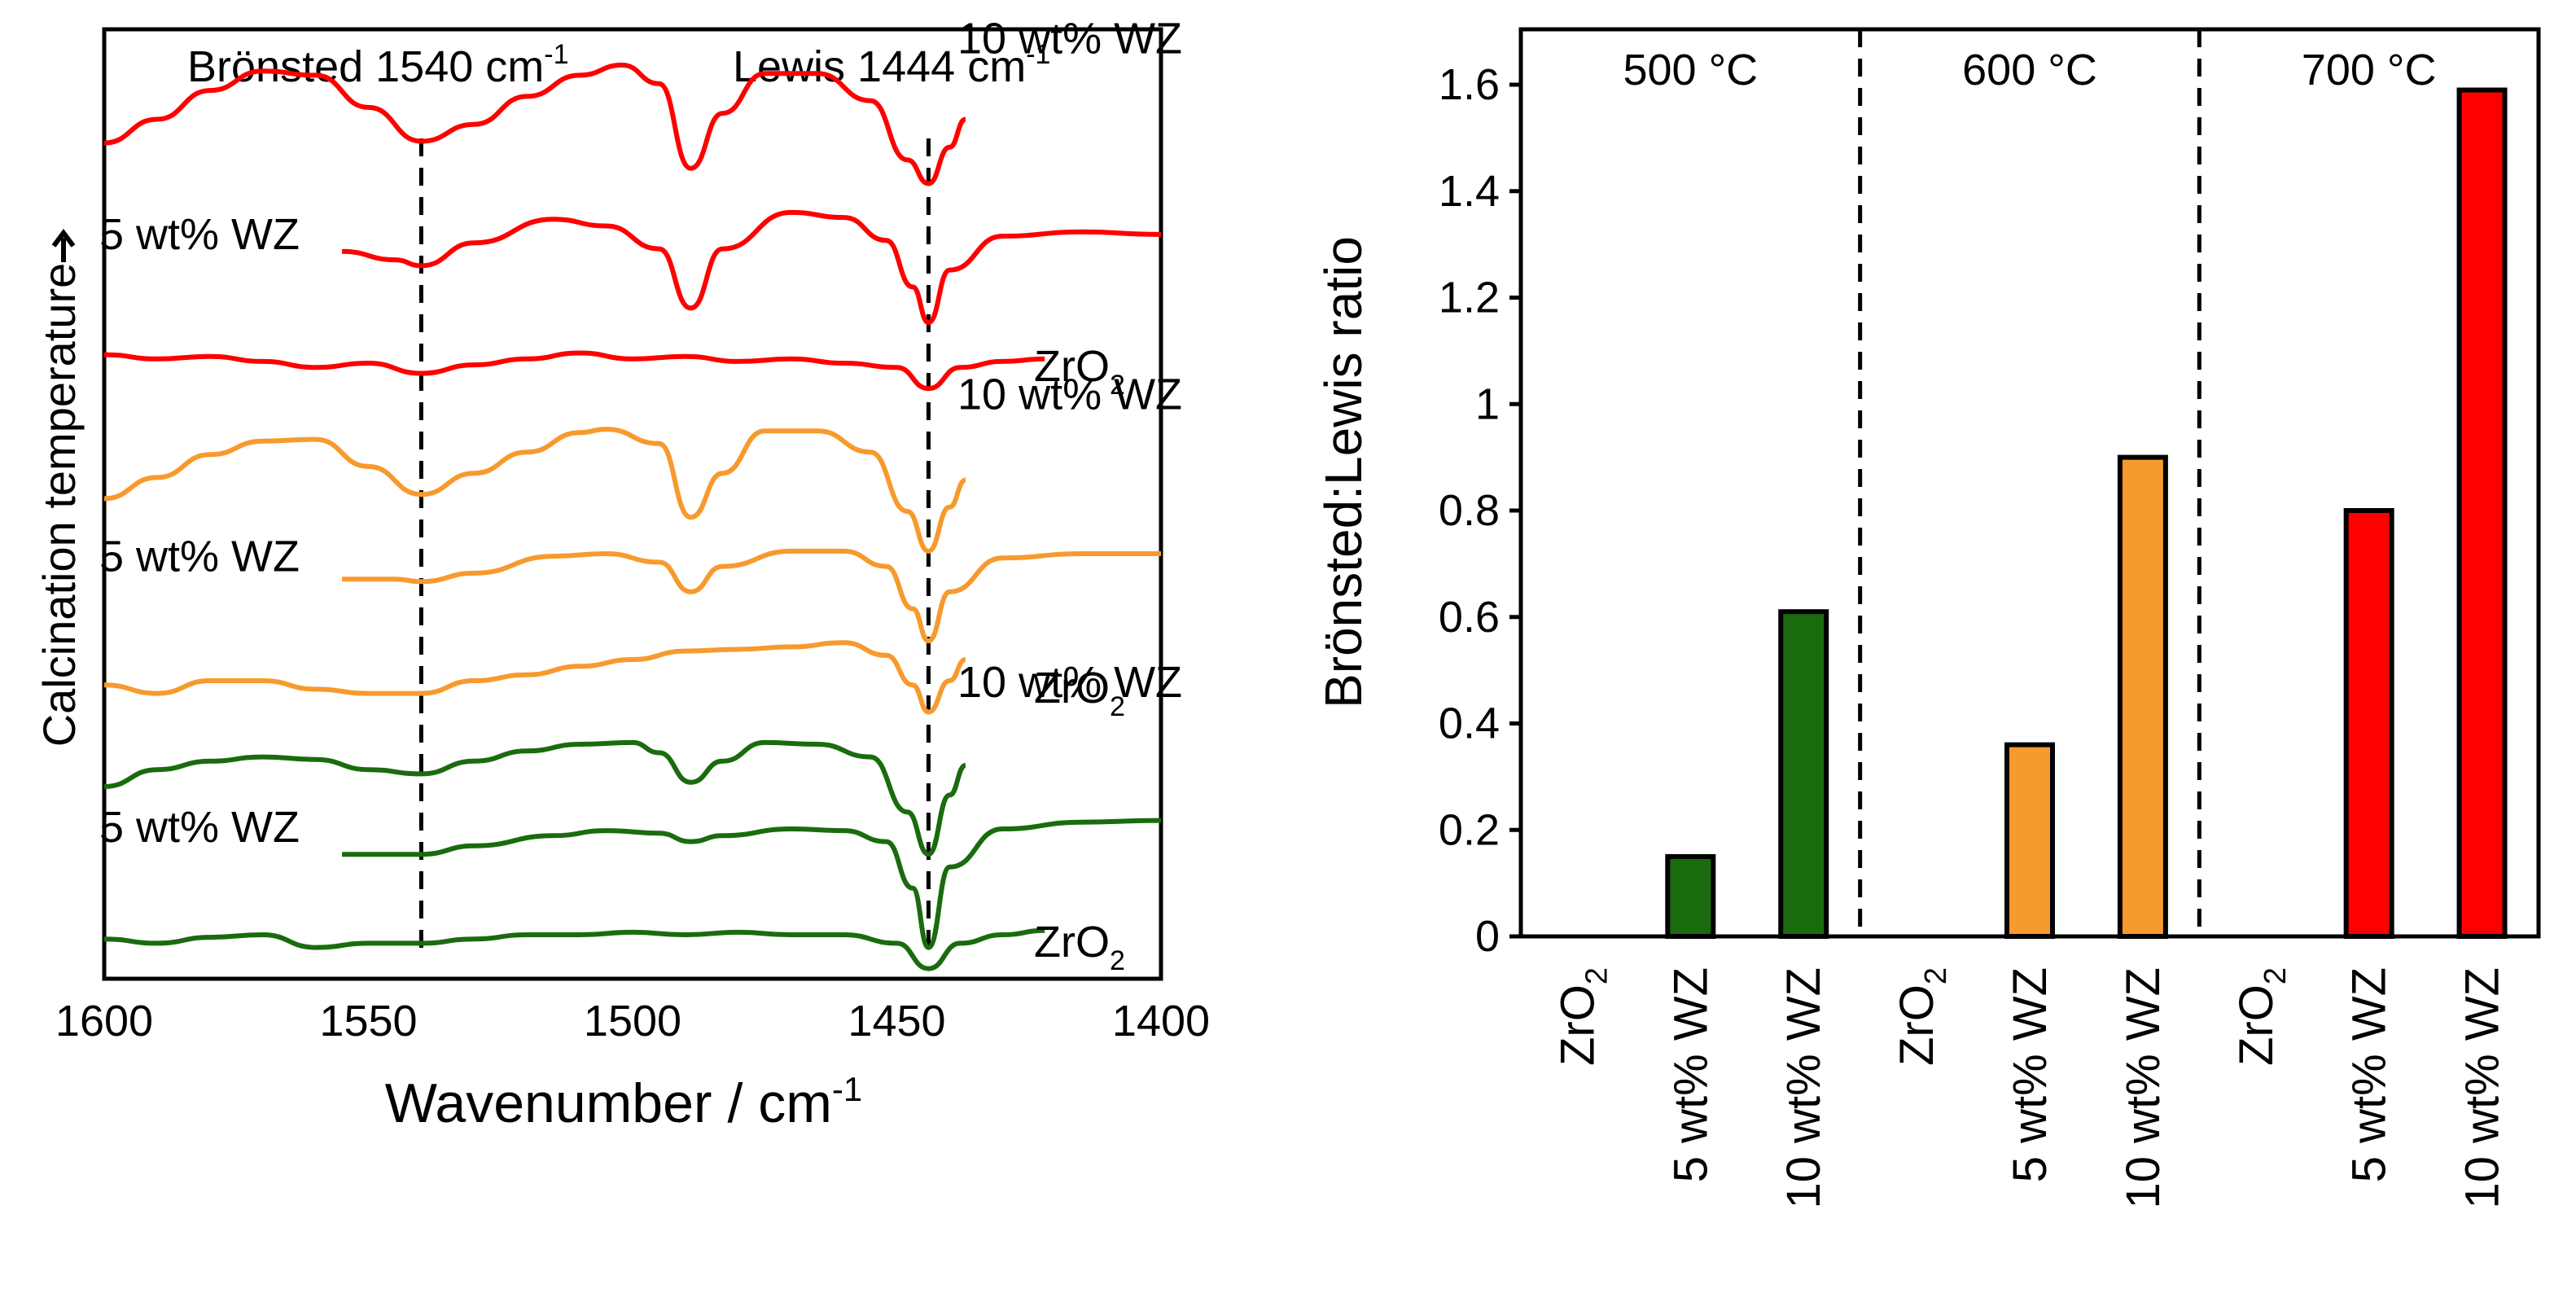  Describe the element at coordinates (1487, 403) in the screenshot. I see `y-tick-label: 1` at that location.